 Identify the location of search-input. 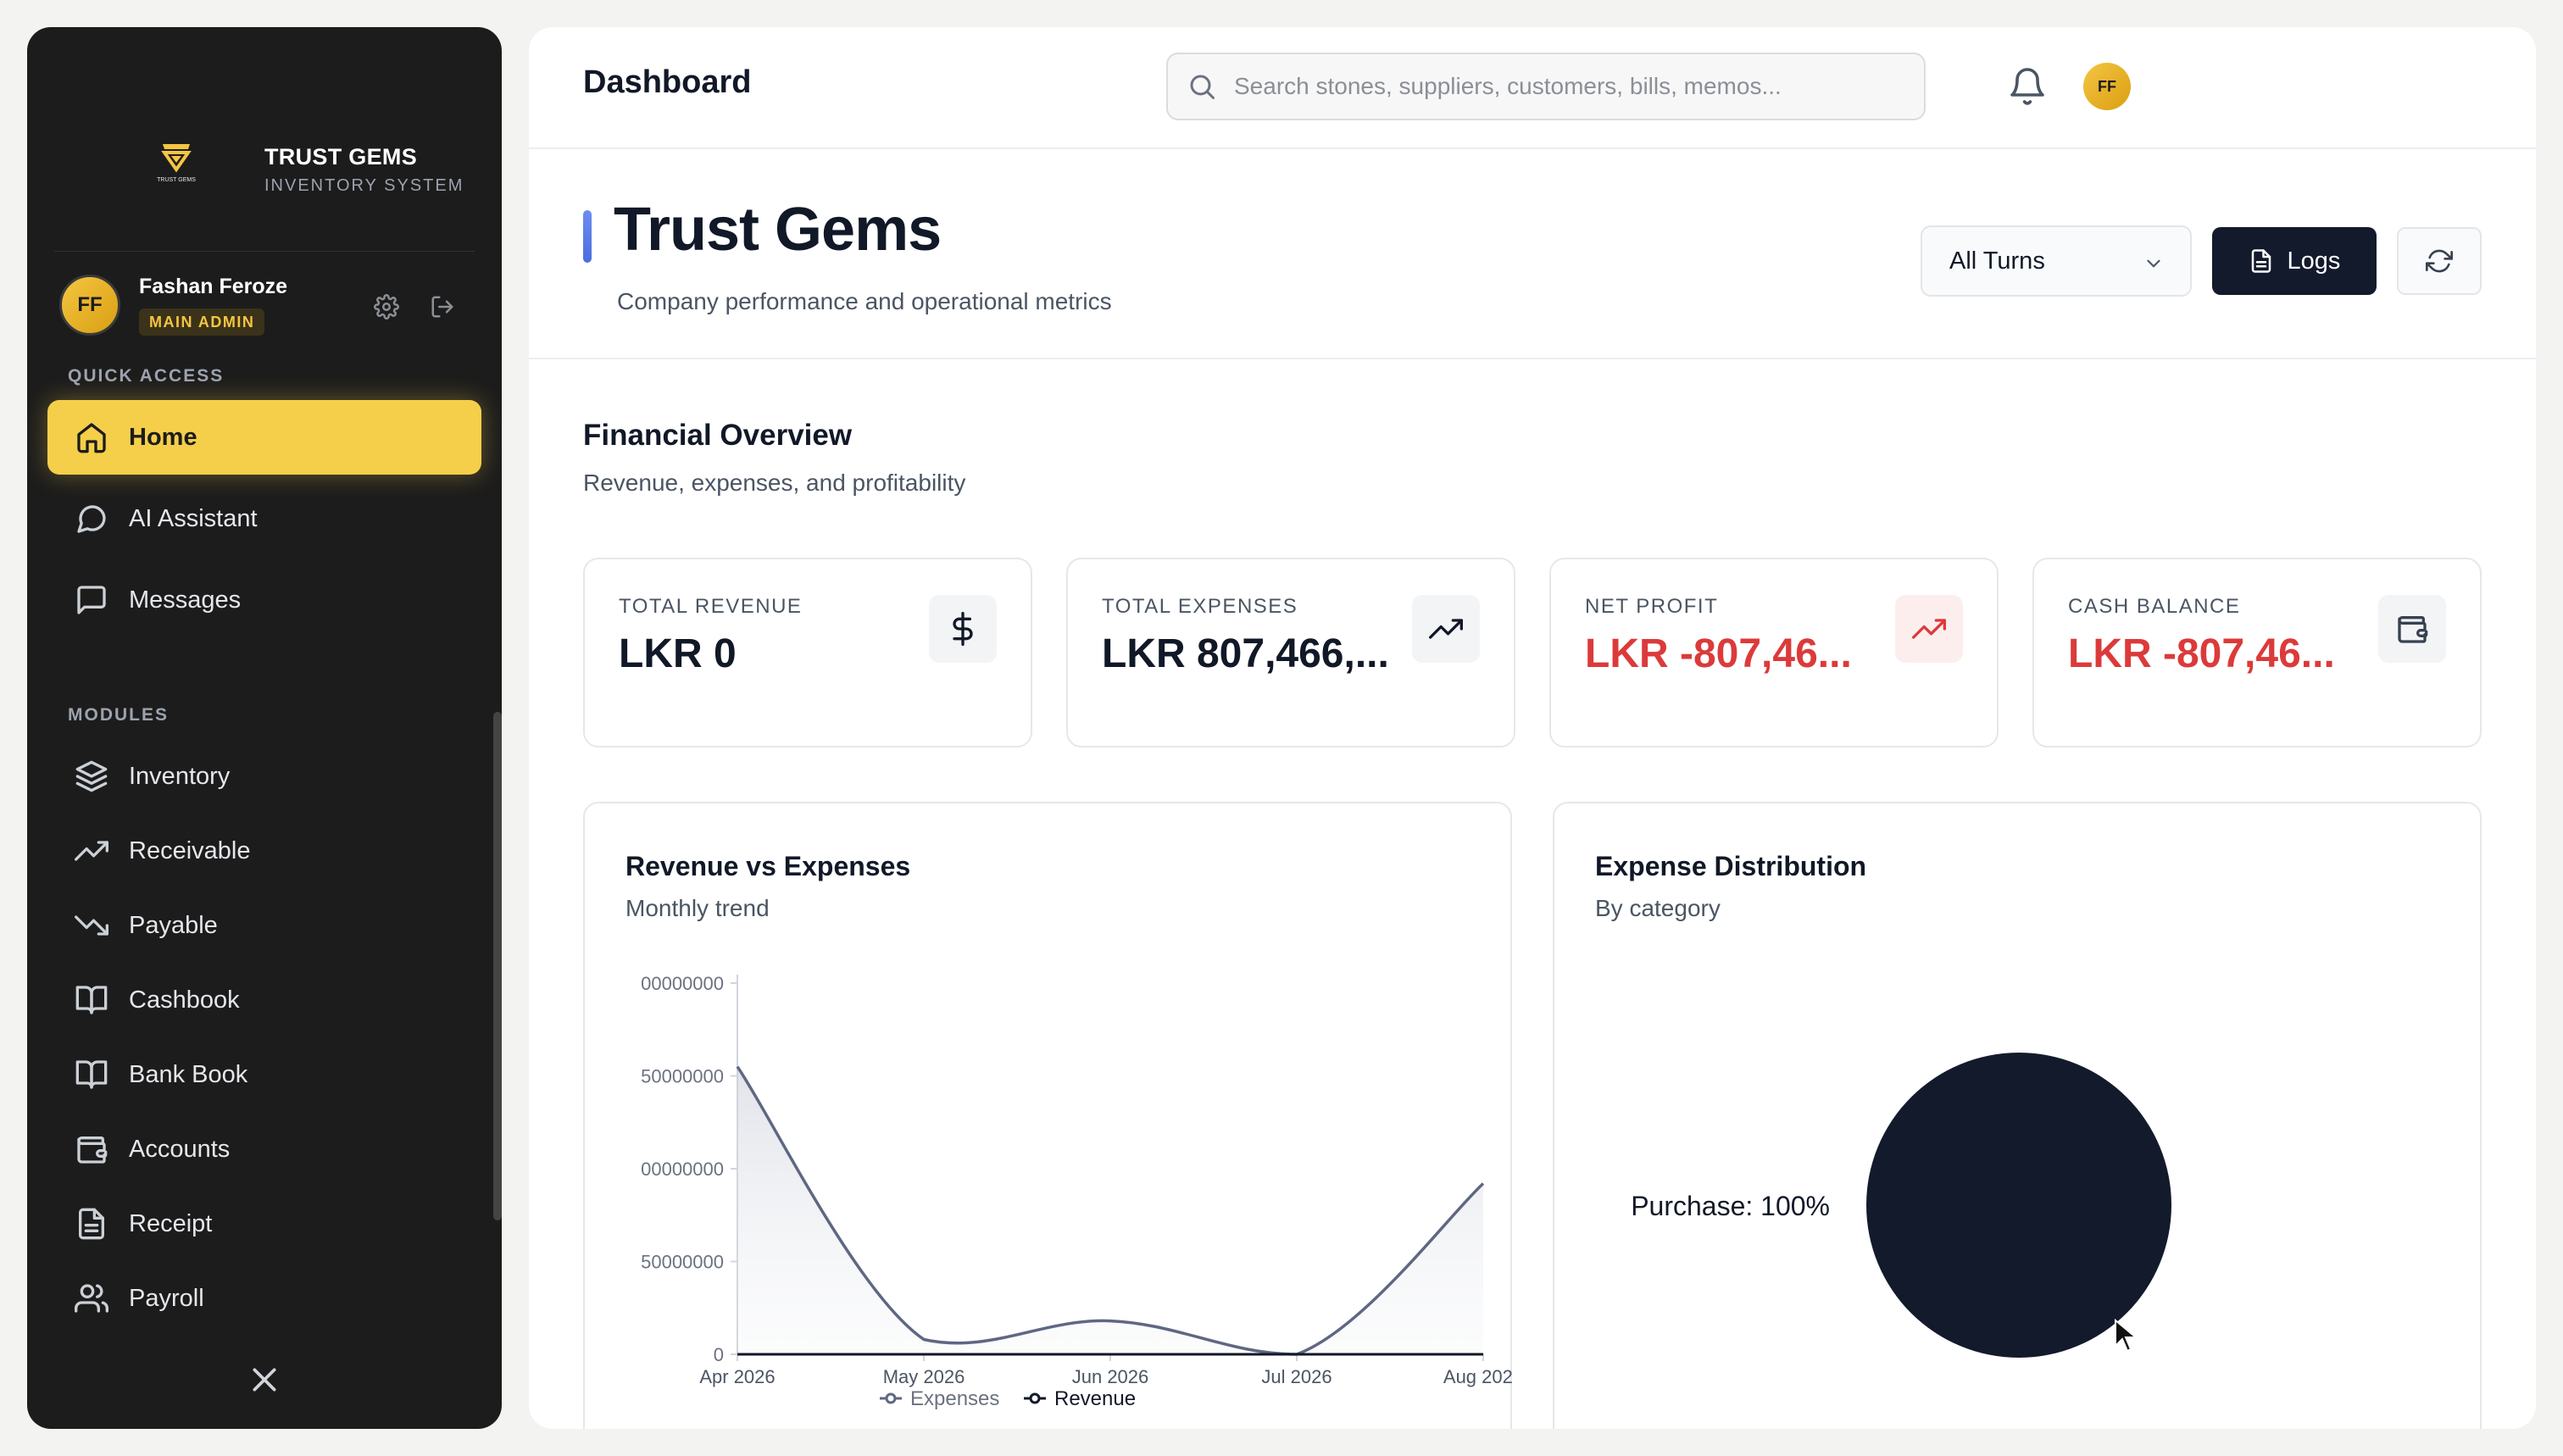
(1573, 86).